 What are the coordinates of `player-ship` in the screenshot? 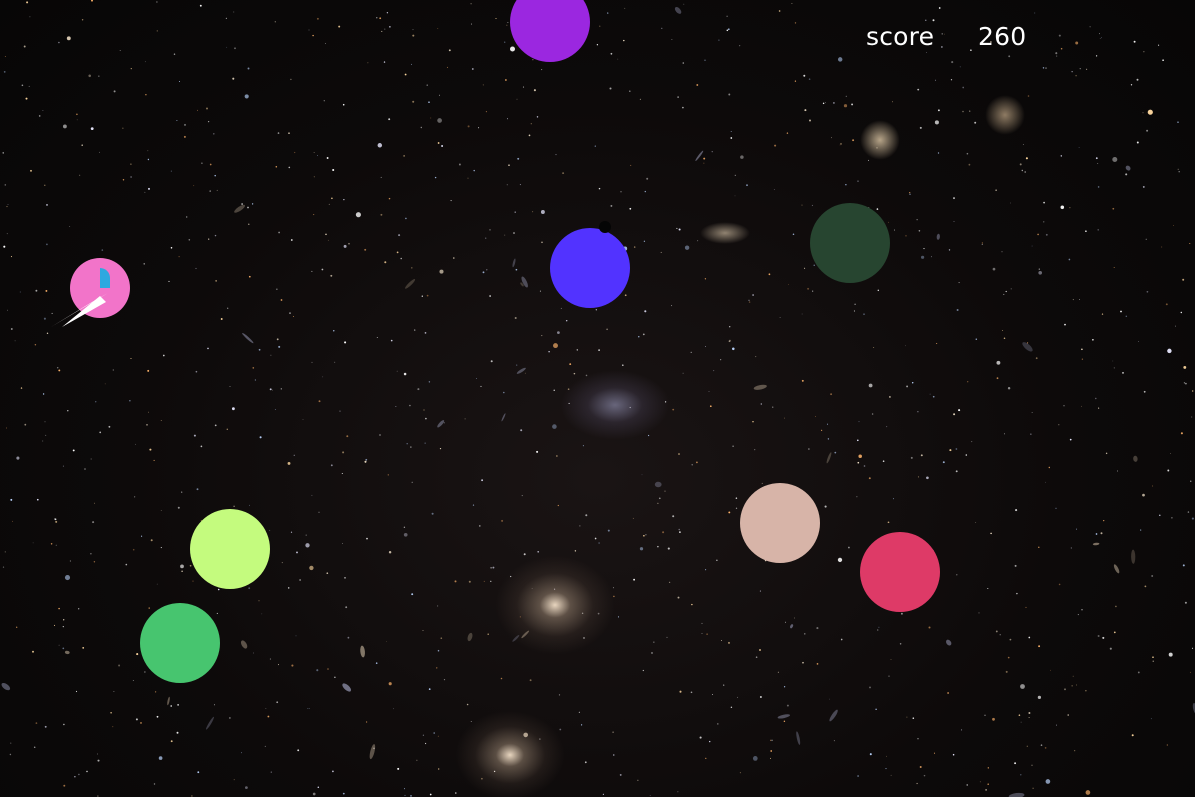 It's located at (90, 295).